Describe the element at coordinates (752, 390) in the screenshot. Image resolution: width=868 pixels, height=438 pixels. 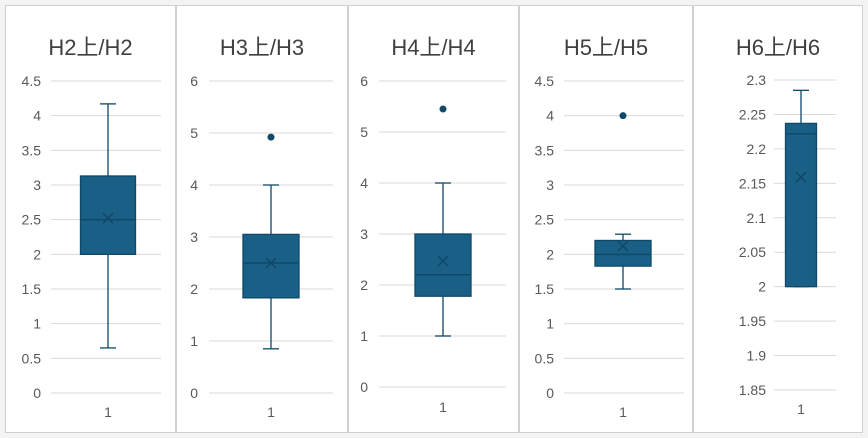
I see `y-tick-label: 1.85` at that location.